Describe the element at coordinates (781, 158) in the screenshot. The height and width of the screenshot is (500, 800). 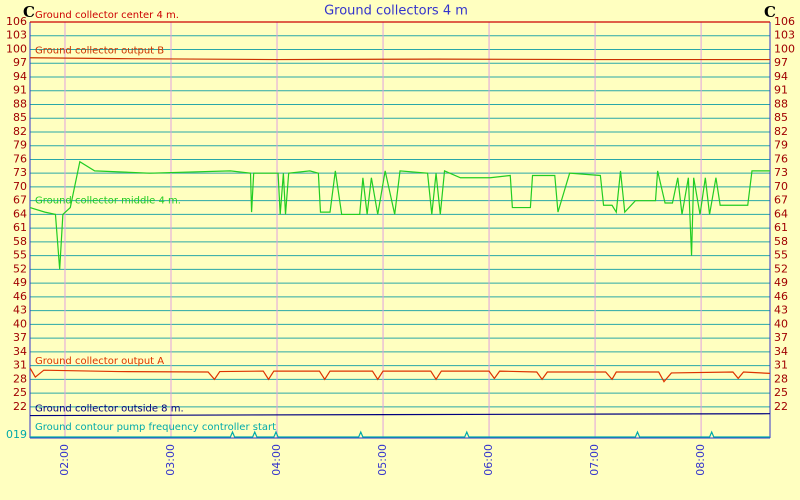
I see `y2-tick-label: 76` at that location.